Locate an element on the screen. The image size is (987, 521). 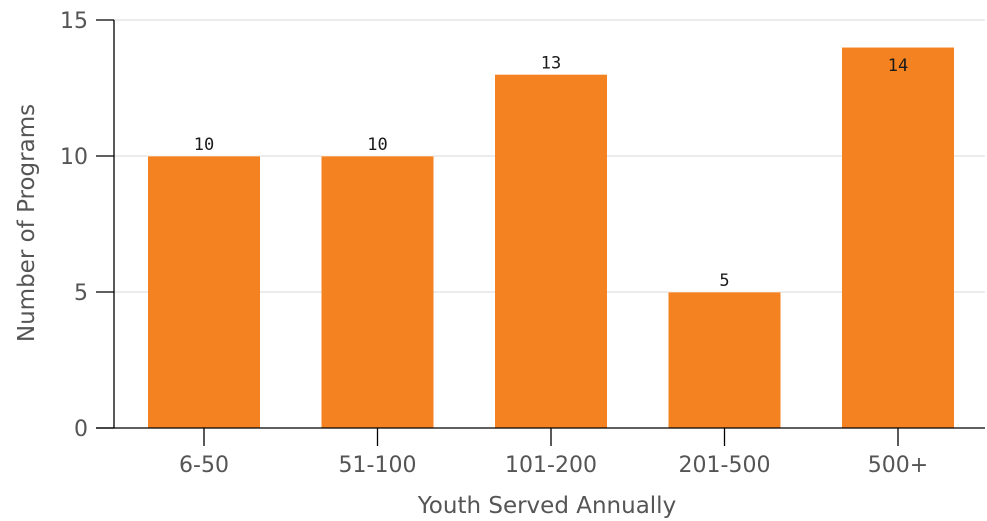
y-tick-label: 5 is located at coordinates (81, 293).